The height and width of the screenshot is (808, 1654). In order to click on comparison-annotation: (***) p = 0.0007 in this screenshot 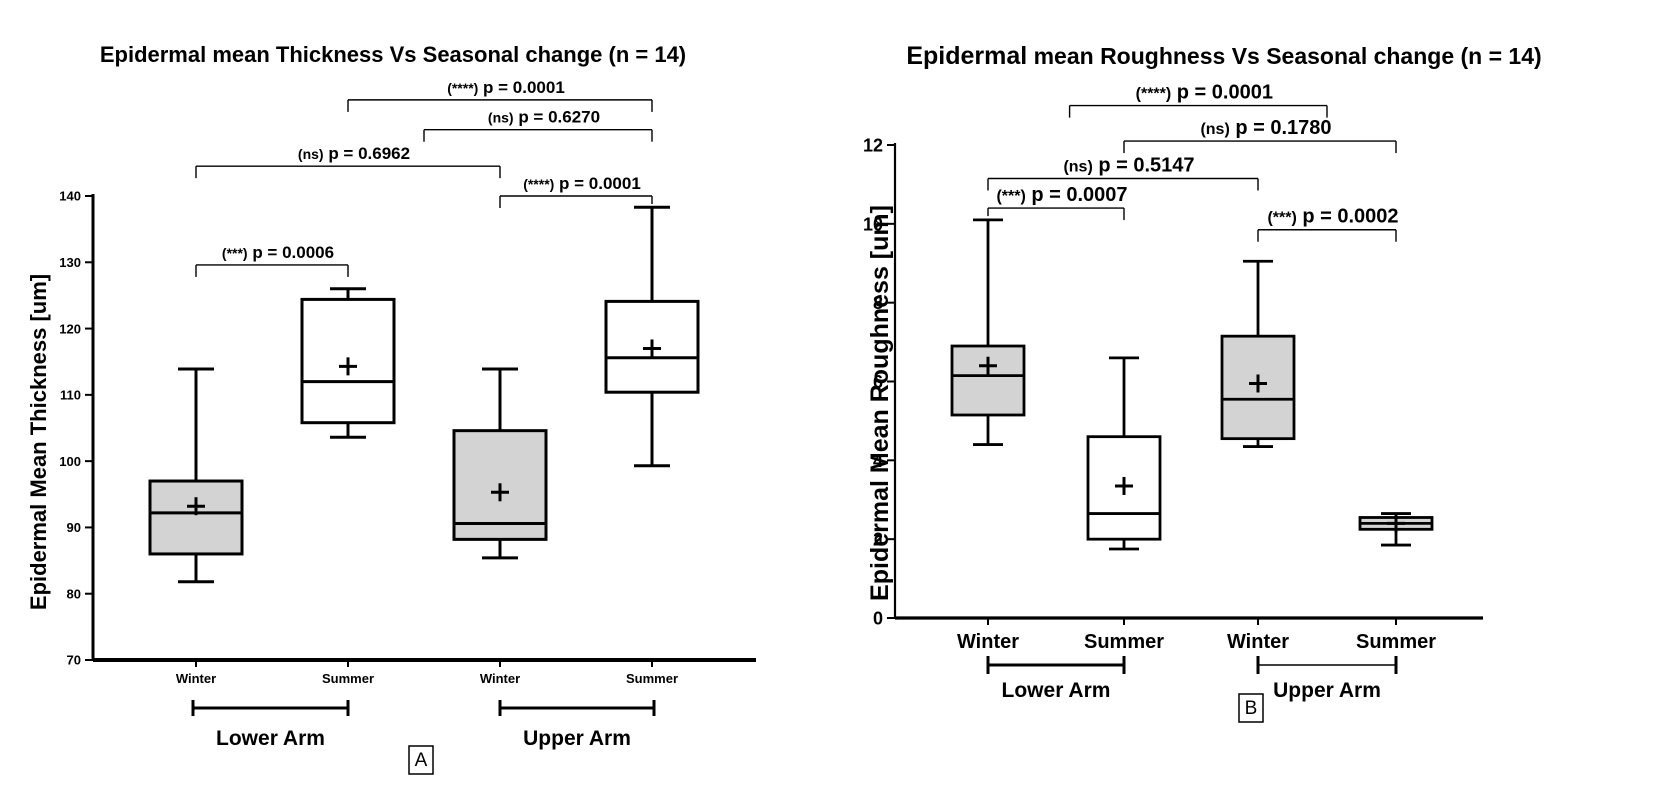, I will do `click(1061, 195)`.